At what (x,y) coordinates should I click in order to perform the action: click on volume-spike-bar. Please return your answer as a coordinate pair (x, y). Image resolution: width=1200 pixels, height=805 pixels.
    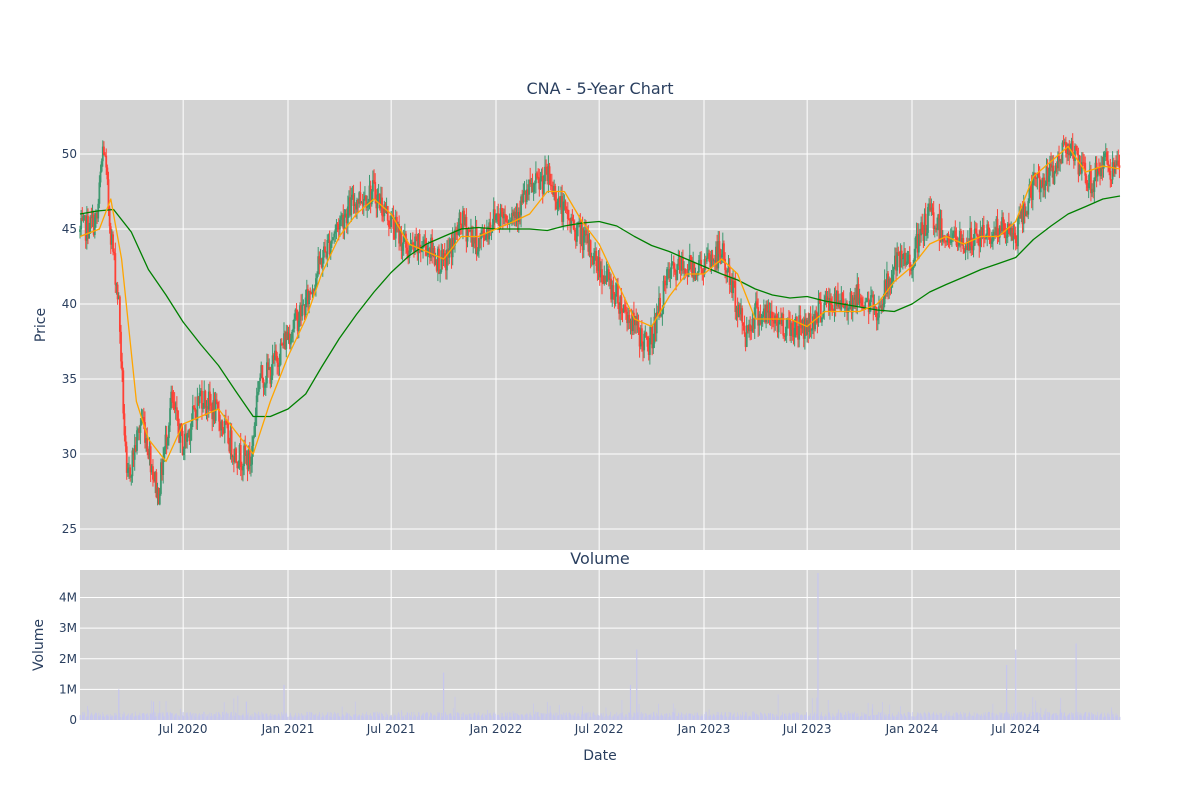
    Looking at the image, I should click on (1076, 681).